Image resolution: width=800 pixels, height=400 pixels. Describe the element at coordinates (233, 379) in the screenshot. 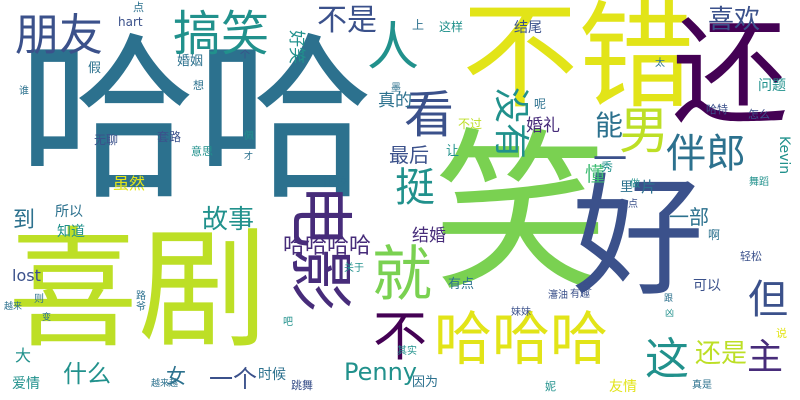

I see `word-yige: 一个` at that location.